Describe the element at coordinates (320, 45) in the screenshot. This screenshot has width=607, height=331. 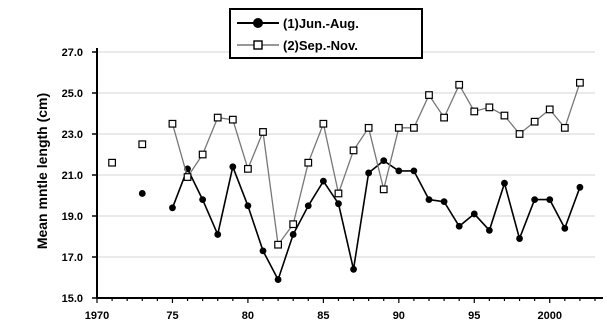
I see `legend-series-2-label: (2)Sep.-Nov.` at that location.